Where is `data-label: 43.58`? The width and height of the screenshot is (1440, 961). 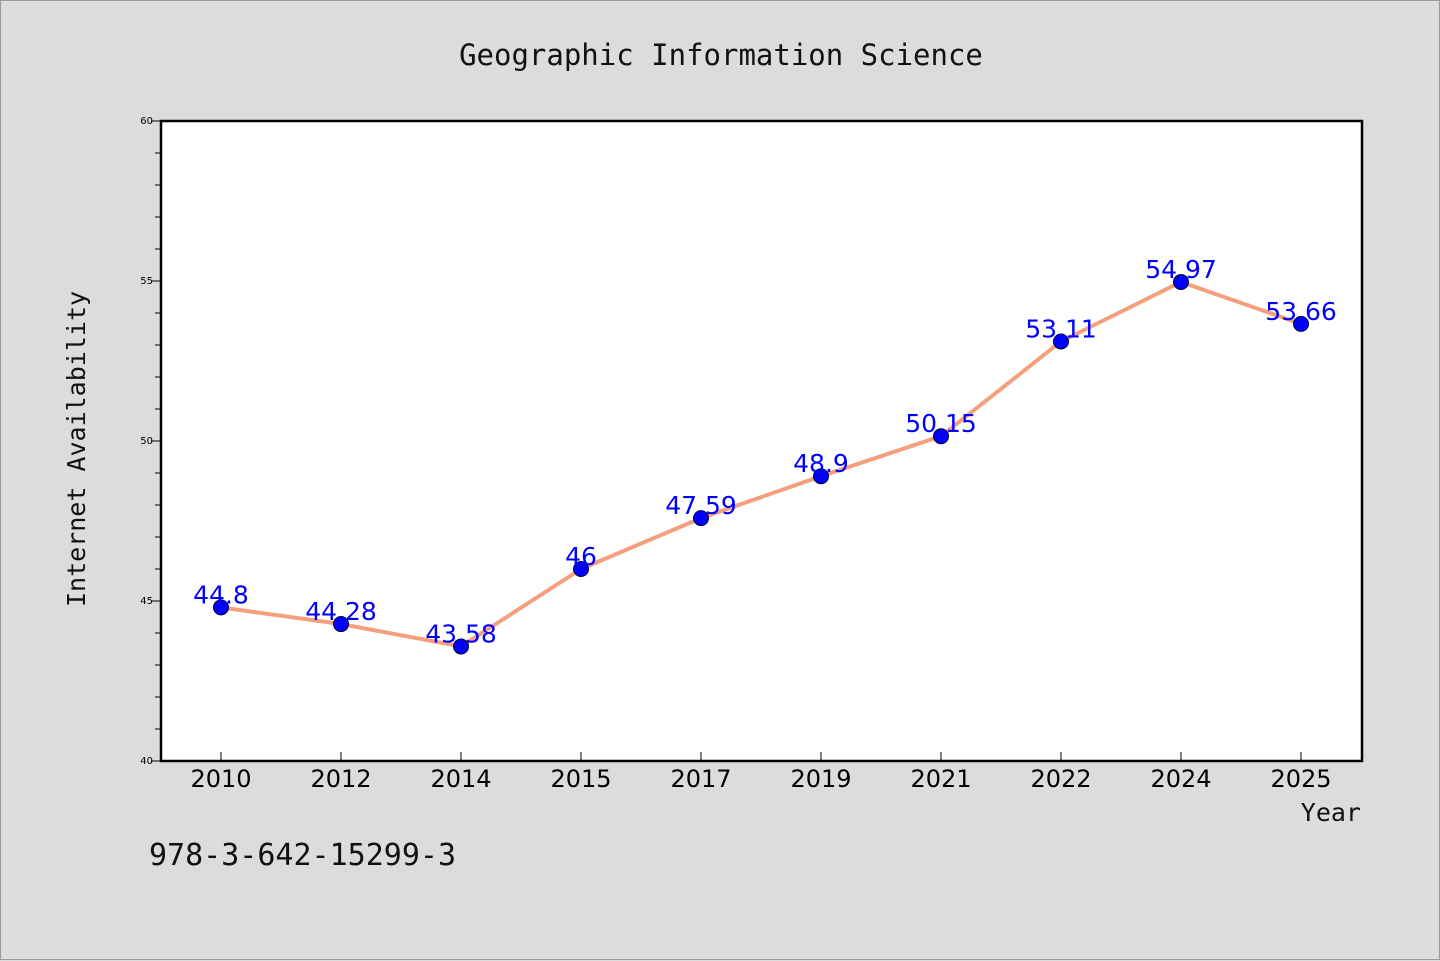 data-label: 43.58 is located at coordinates (461, 633).